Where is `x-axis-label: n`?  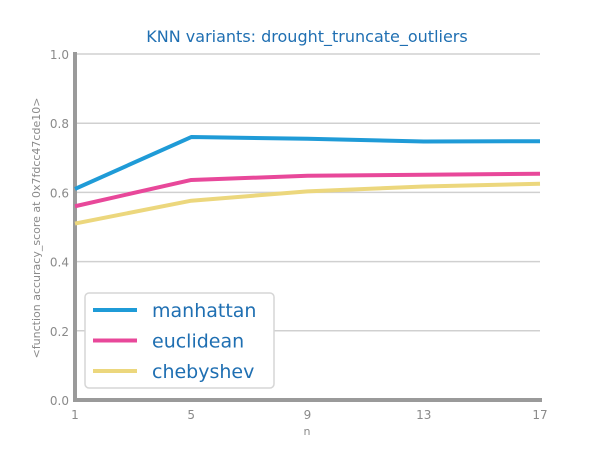 x-axis-label: n is located at coordinates (307, 431).